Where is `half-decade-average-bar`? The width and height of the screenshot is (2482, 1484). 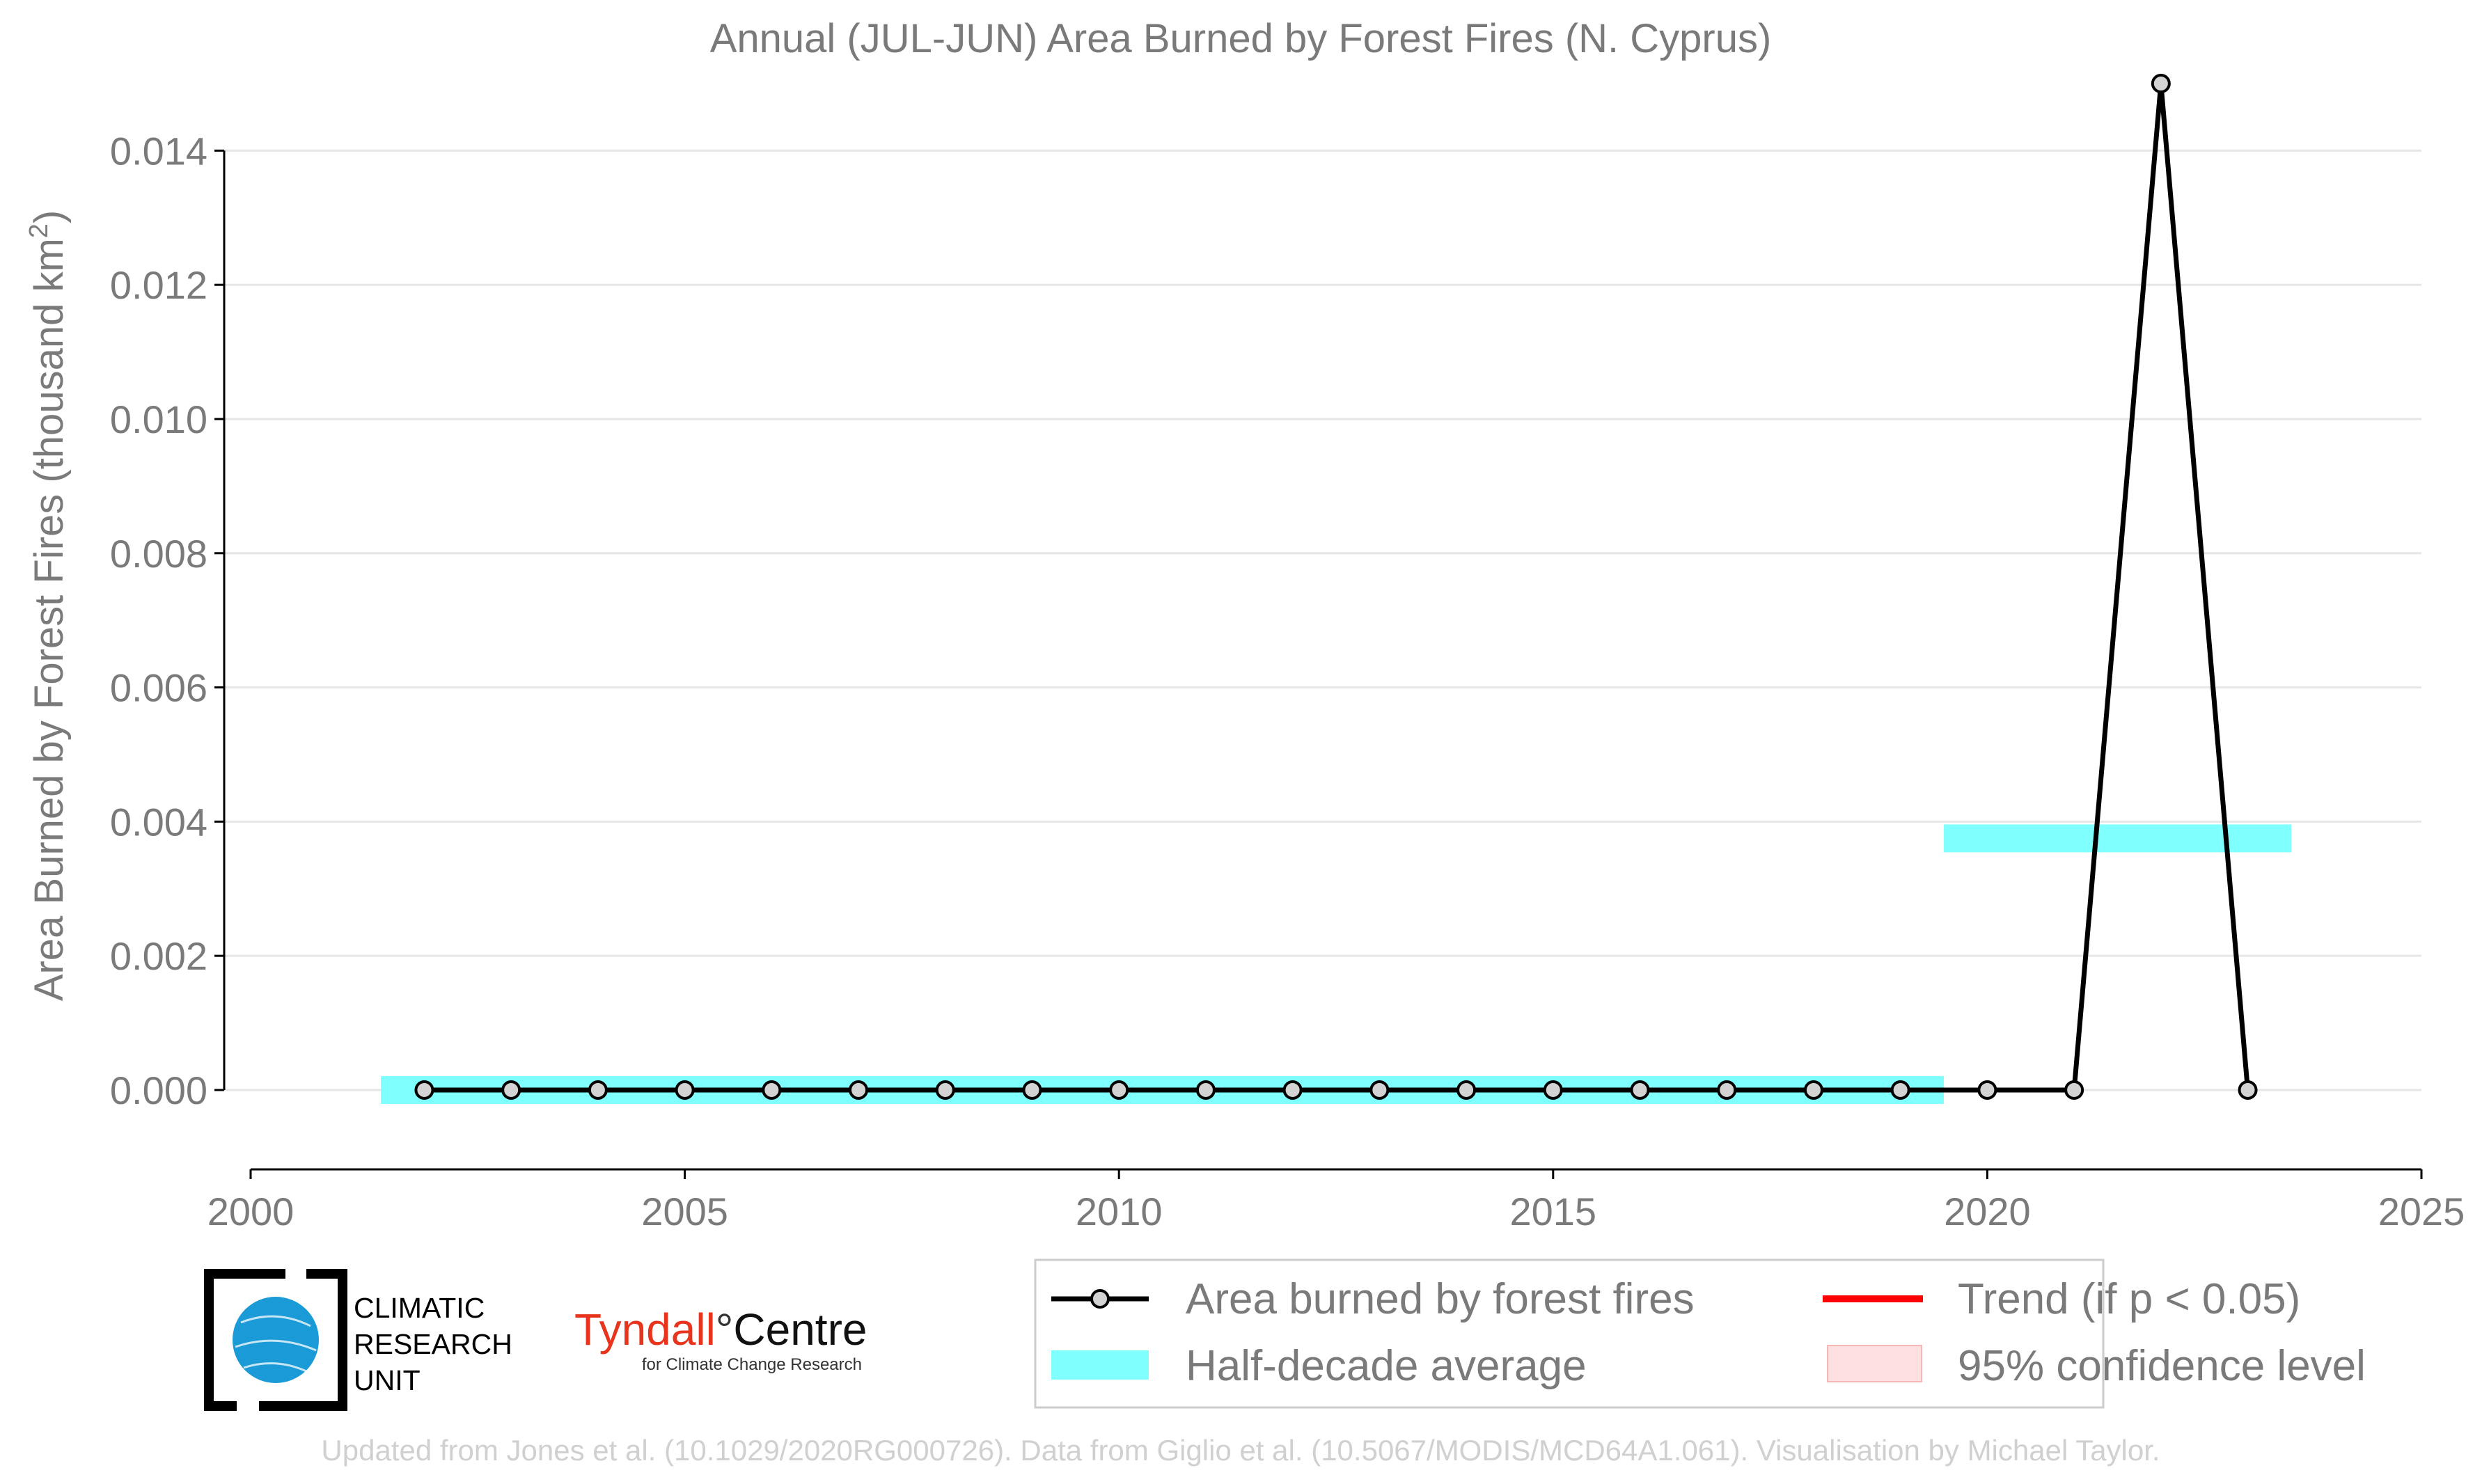
half-decade-average-bar is located at coordinates (2117, 838).